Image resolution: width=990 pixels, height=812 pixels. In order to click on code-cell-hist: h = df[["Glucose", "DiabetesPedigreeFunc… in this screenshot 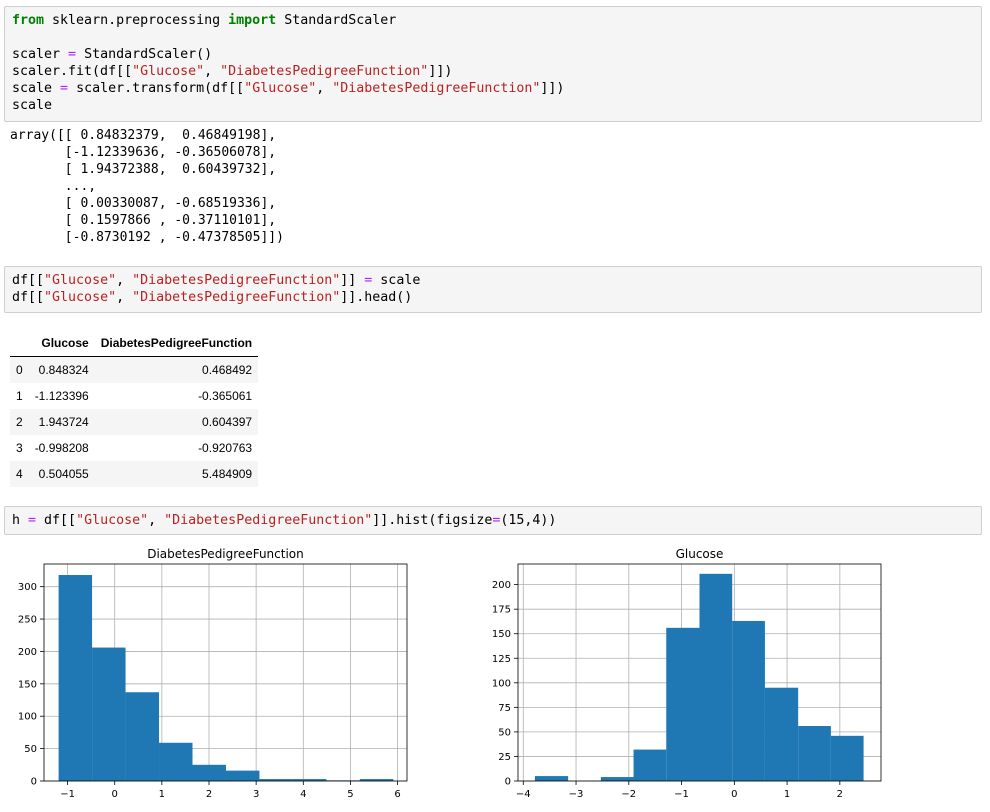, I will do `click(493, 520)`.